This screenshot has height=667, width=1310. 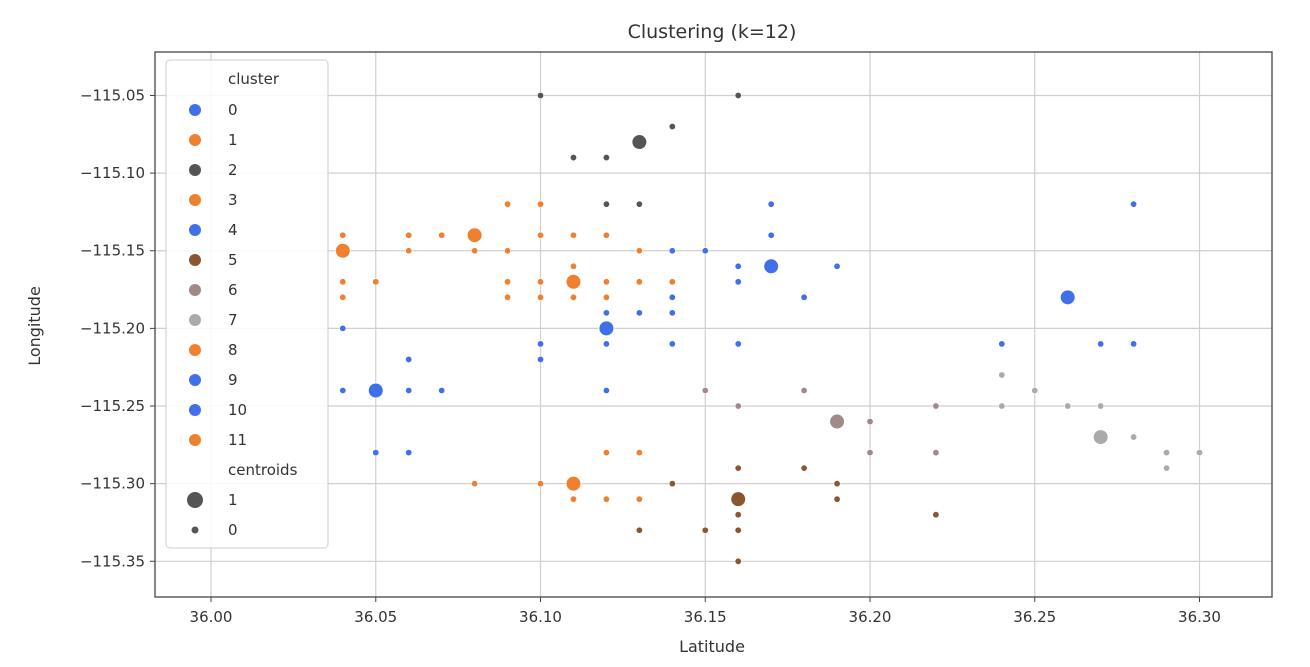 I want to click on x-tick-label: 36.20, so click(x=870, y=617).